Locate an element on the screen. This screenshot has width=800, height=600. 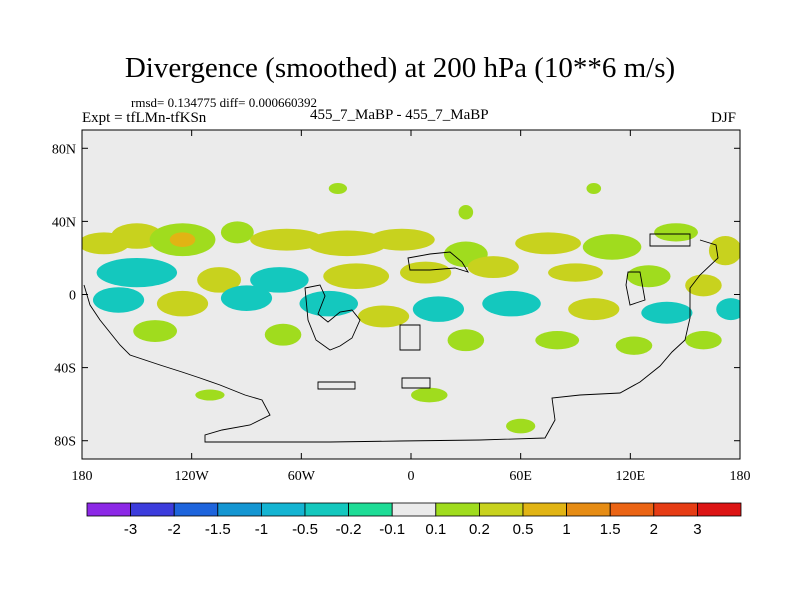
x-tick-label: 60E is located at coordinates (520, 476).